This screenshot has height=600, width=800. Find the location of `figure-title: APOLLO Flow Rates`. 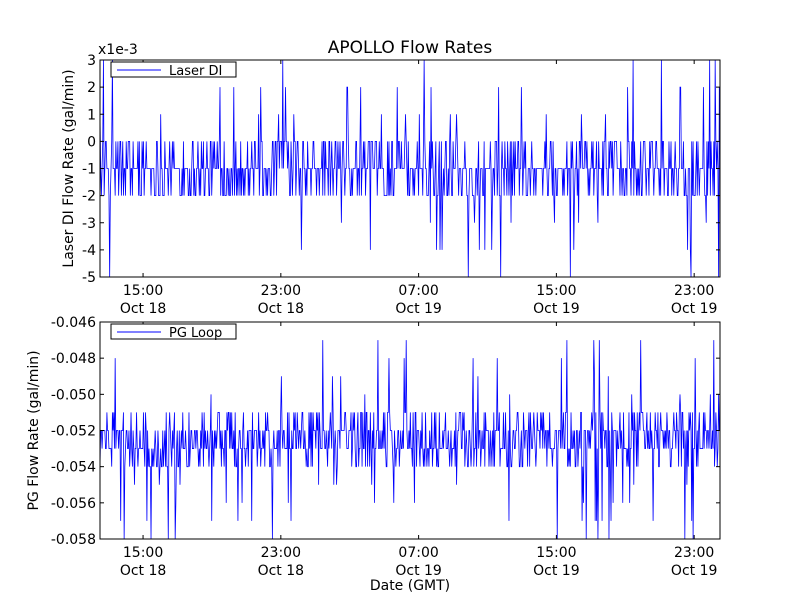

figure-title: APOLLO Flow Rates is located at coordinates (410, 48).